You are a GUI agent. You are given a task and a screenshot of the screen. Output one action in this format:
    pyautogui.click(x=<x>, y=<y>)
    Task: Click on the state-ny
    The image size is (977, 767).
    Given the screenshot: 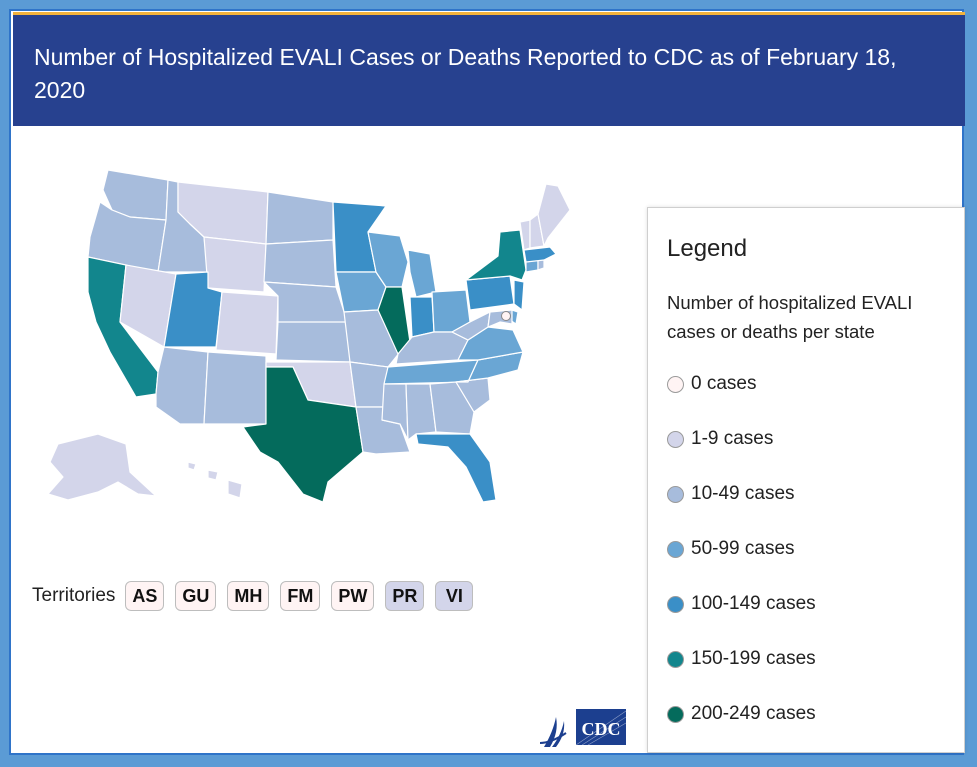 What is the action you would take?
    pyautogui.click(x=496, y=255)
    